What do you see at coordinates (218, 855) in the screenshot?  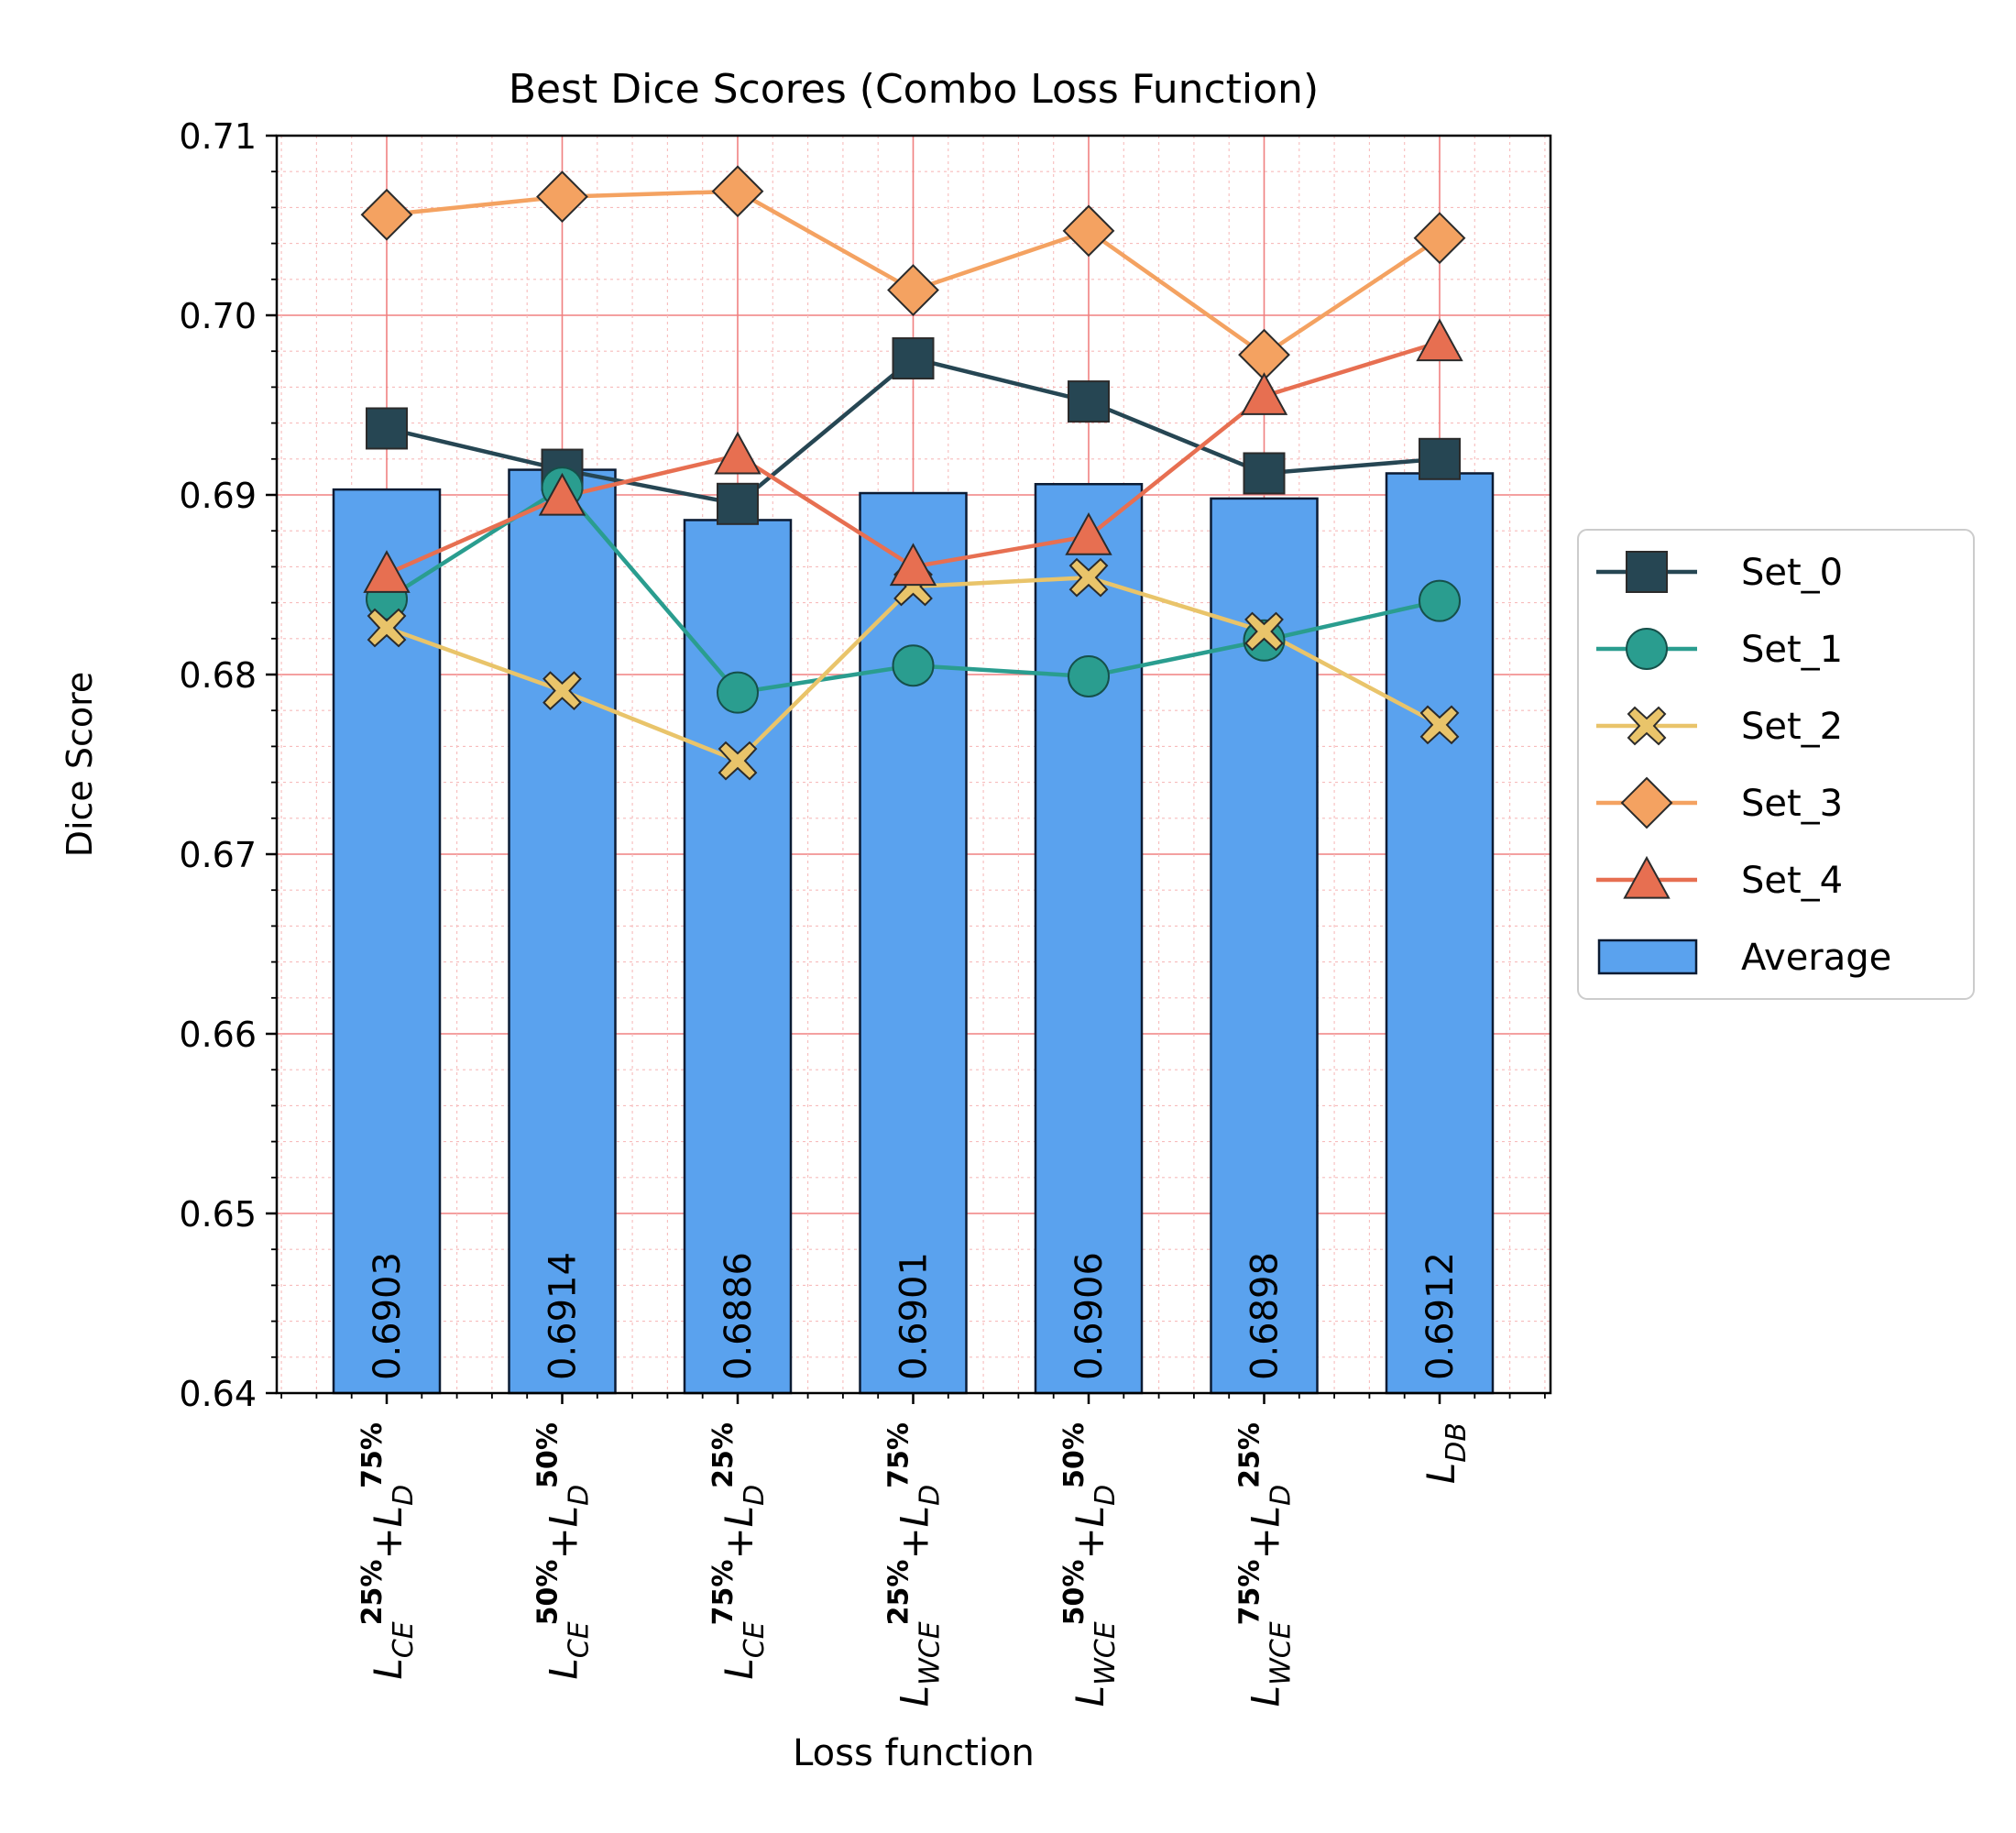 I see `y-tick-label: 0.67` at bounding box center [218, 855].